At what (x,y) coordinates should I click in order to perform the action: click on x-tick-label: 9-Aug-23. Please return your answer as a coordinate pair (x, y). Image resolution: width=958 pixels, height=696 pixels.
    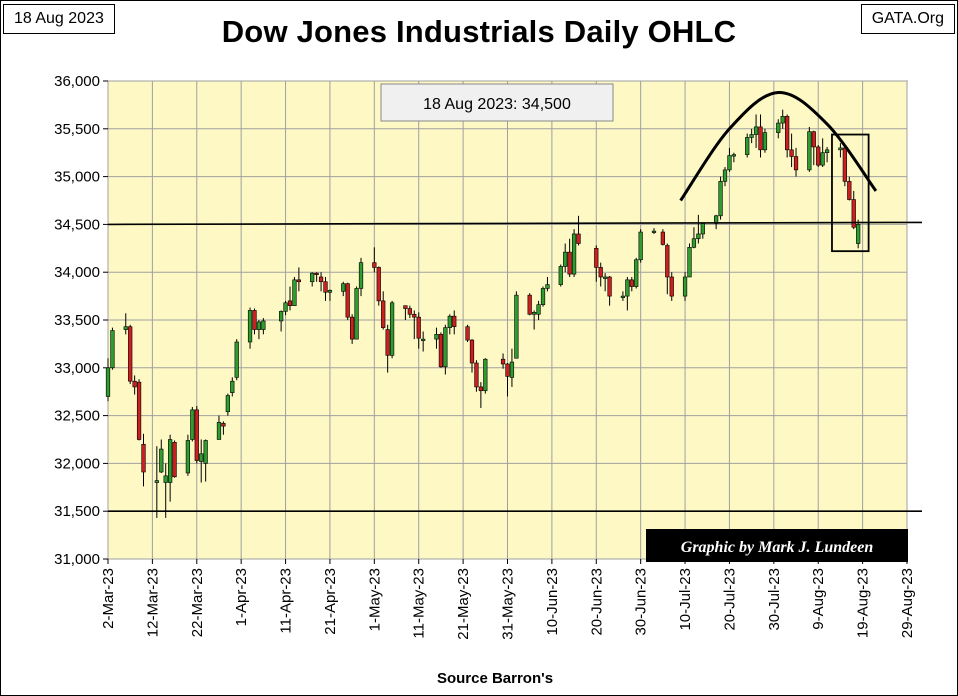
    Looking at the image, I should click on (818, 599).